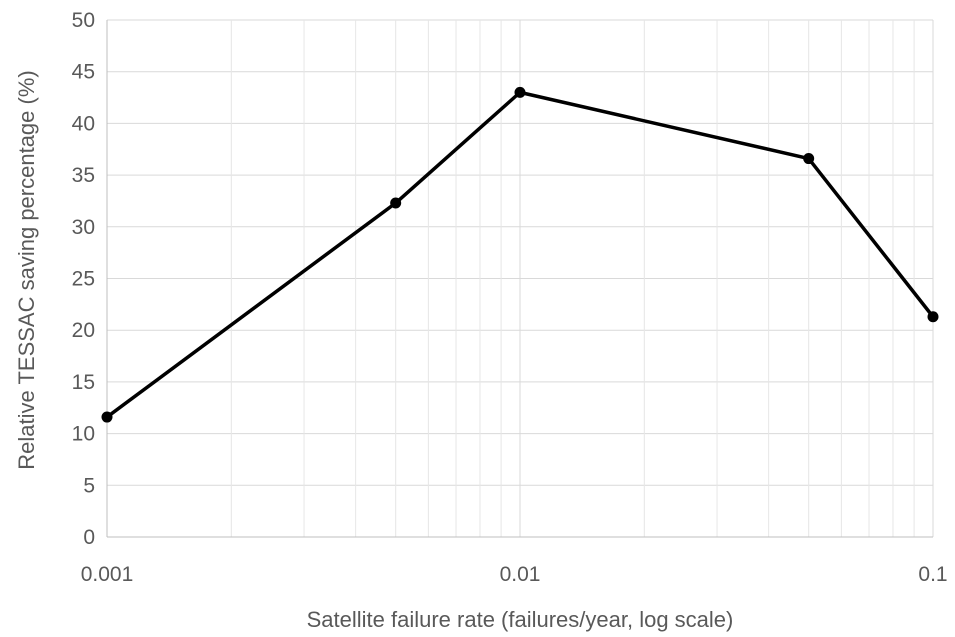  I want to click on x-tick-label: 0.1, so click(932, 574).